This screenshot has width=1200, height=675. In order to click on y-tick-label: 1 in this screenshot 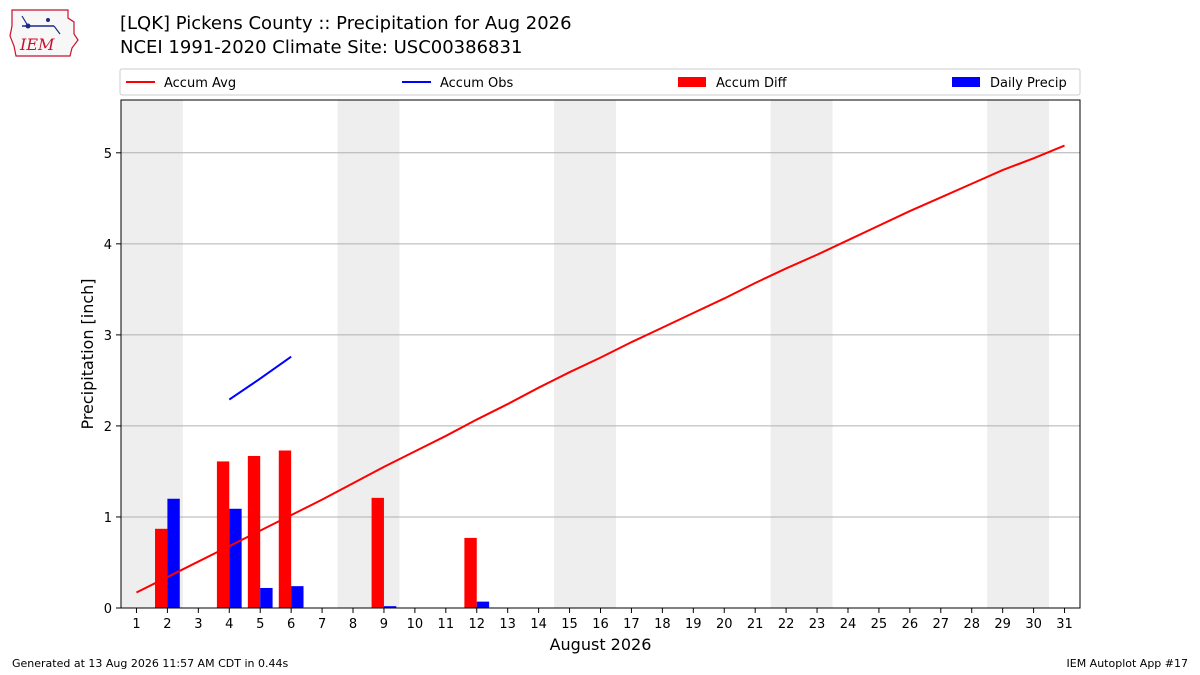, I will do `click(108, 518)`.